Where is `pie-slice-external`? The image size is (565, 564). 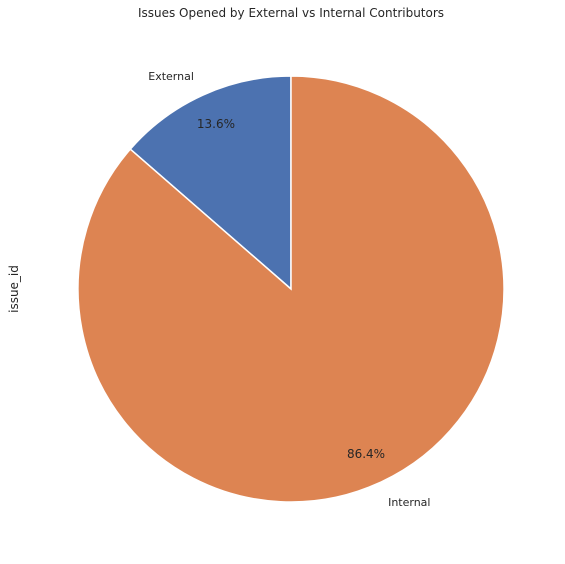
pie-slice-external is located at coordinates (210, 183).